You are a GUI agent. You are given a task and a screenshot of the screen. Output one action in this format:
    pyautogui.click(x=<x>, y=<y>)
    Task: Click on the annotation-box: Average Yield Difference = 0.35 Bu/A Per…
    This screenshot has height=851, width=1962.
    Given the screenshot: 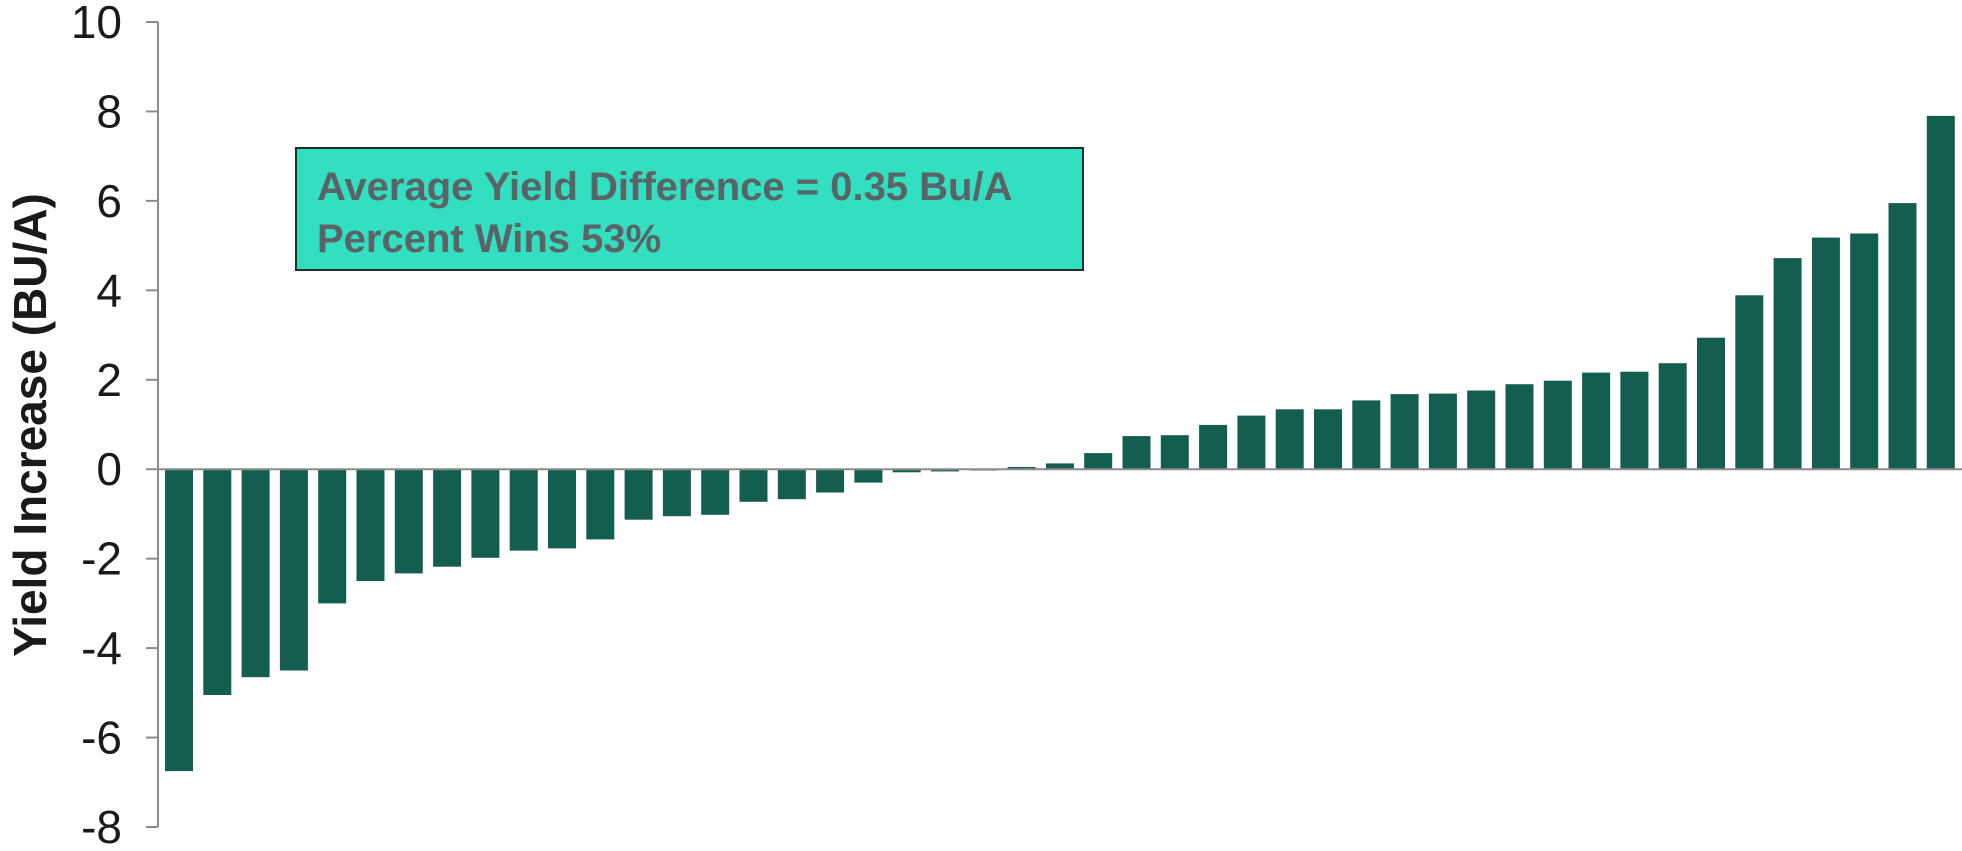 What is the action you would take?
    pyautogui.click(x=689, y=209)
    